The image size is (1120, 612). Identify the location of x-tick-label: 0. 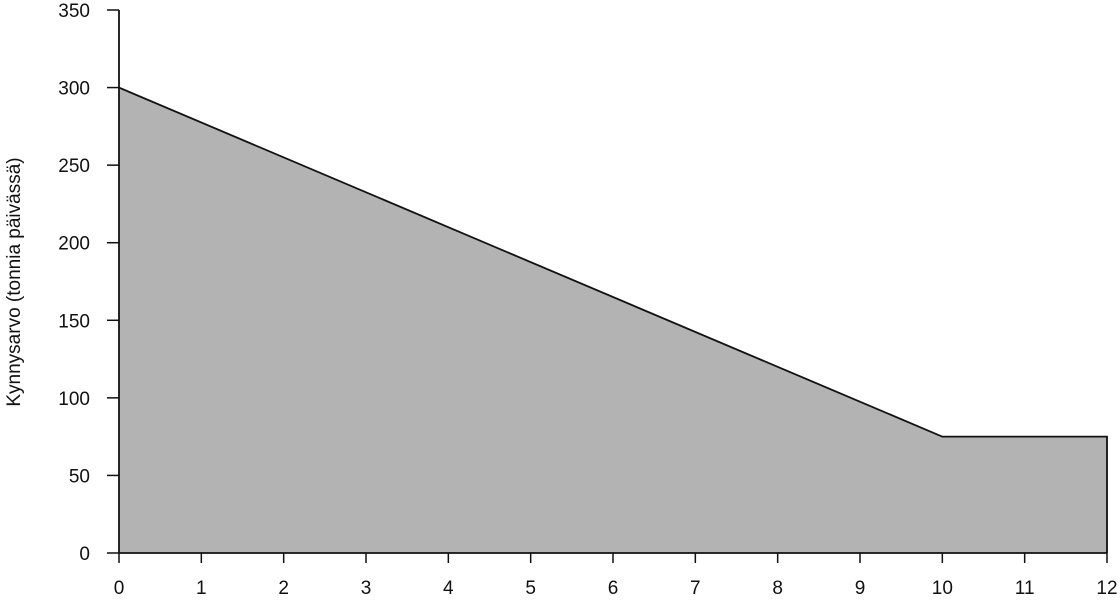
(119, 588).